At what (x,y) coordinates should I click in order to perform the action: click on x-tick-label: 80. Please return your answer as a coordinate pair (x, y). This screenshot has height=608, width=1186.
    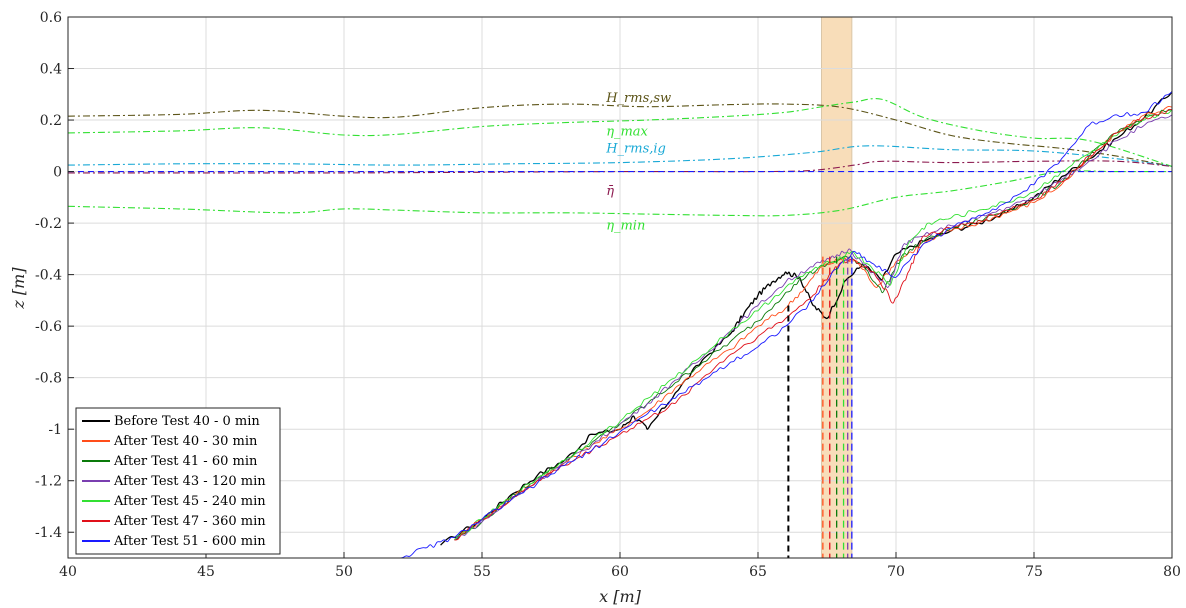
    Looking at the image, I should click on (1172, 572).